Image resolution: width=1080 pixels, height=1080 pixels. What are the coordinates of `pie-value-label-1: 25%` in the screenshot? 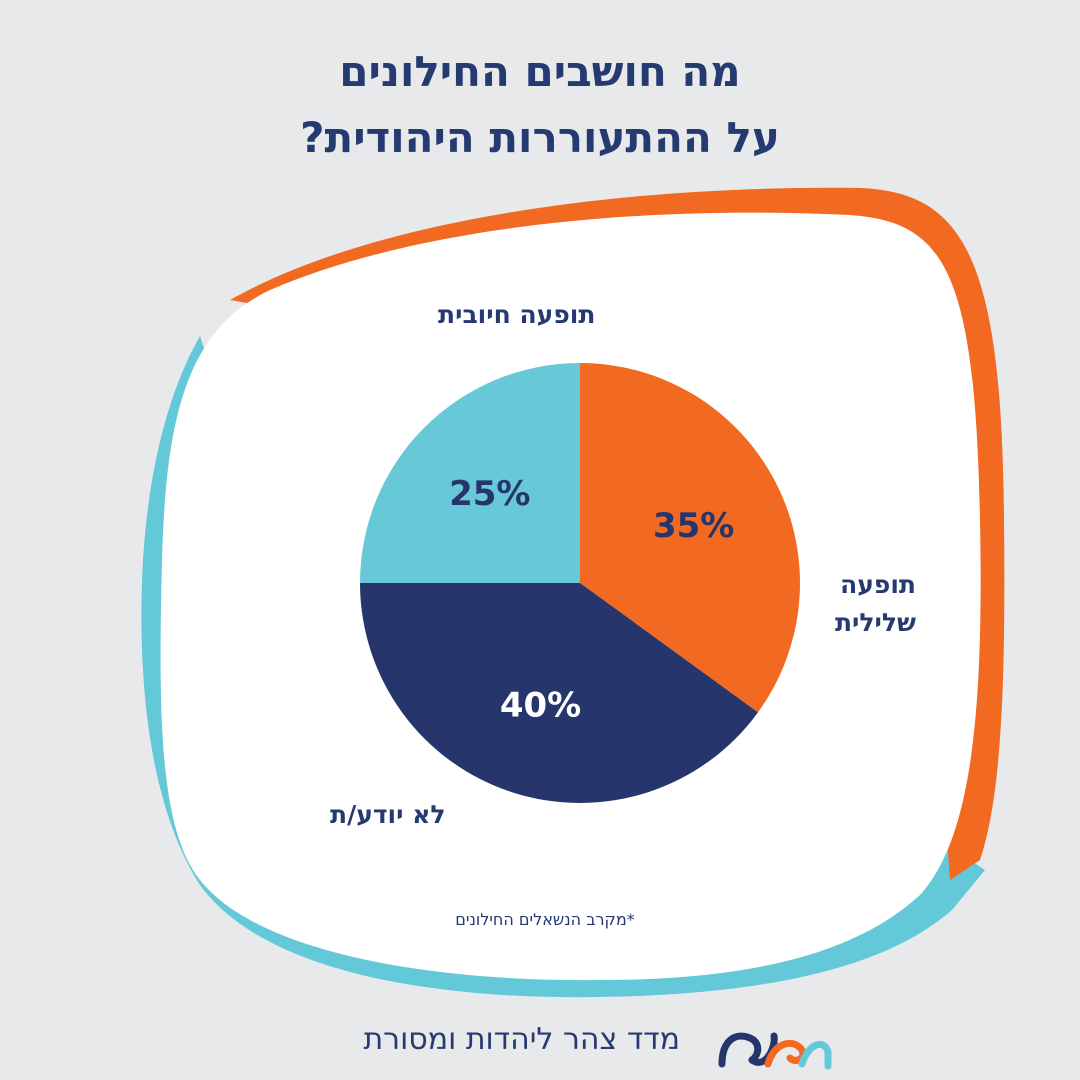 It's located at (489, 494).